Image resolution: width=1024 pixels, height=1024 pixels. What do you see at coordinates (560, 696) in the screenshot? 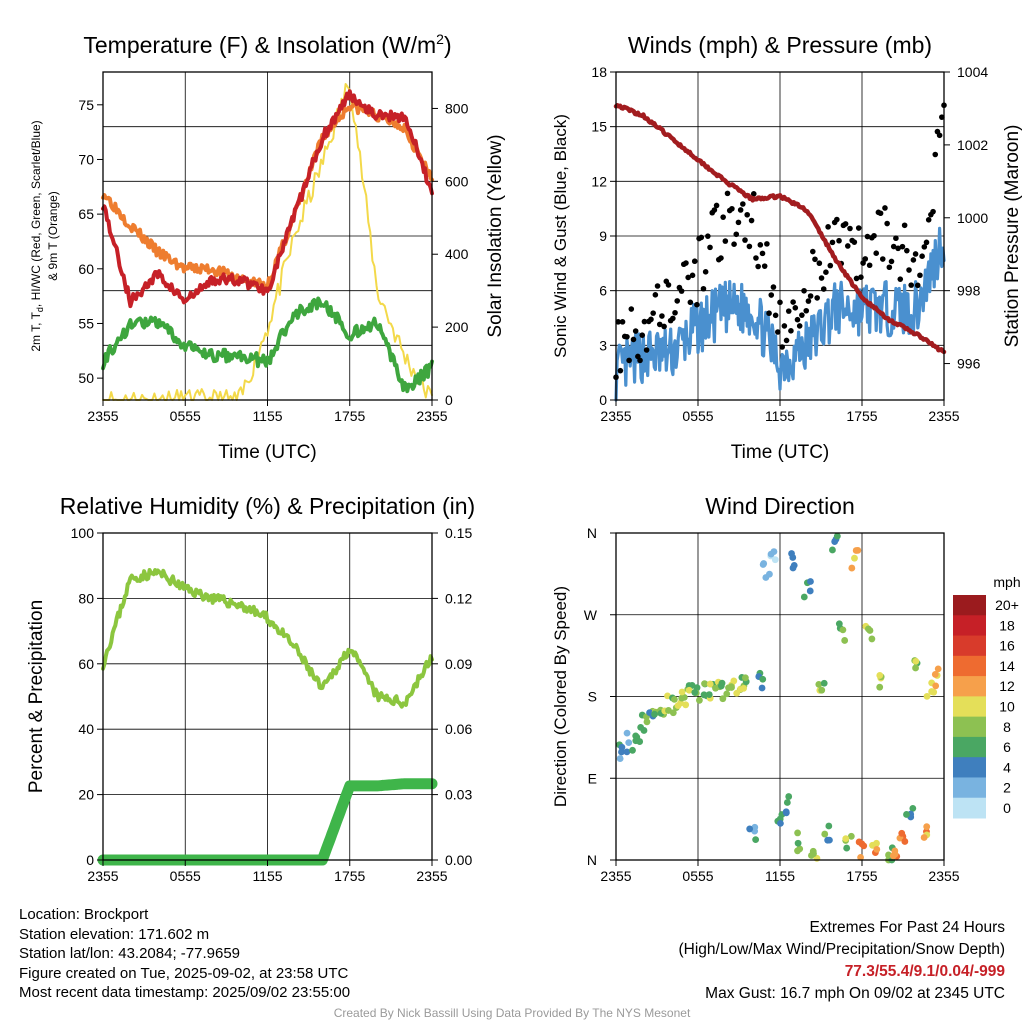
I see `y-axis-label-left: Direction (Colored By Speed)` at bounding box center [560, 696].